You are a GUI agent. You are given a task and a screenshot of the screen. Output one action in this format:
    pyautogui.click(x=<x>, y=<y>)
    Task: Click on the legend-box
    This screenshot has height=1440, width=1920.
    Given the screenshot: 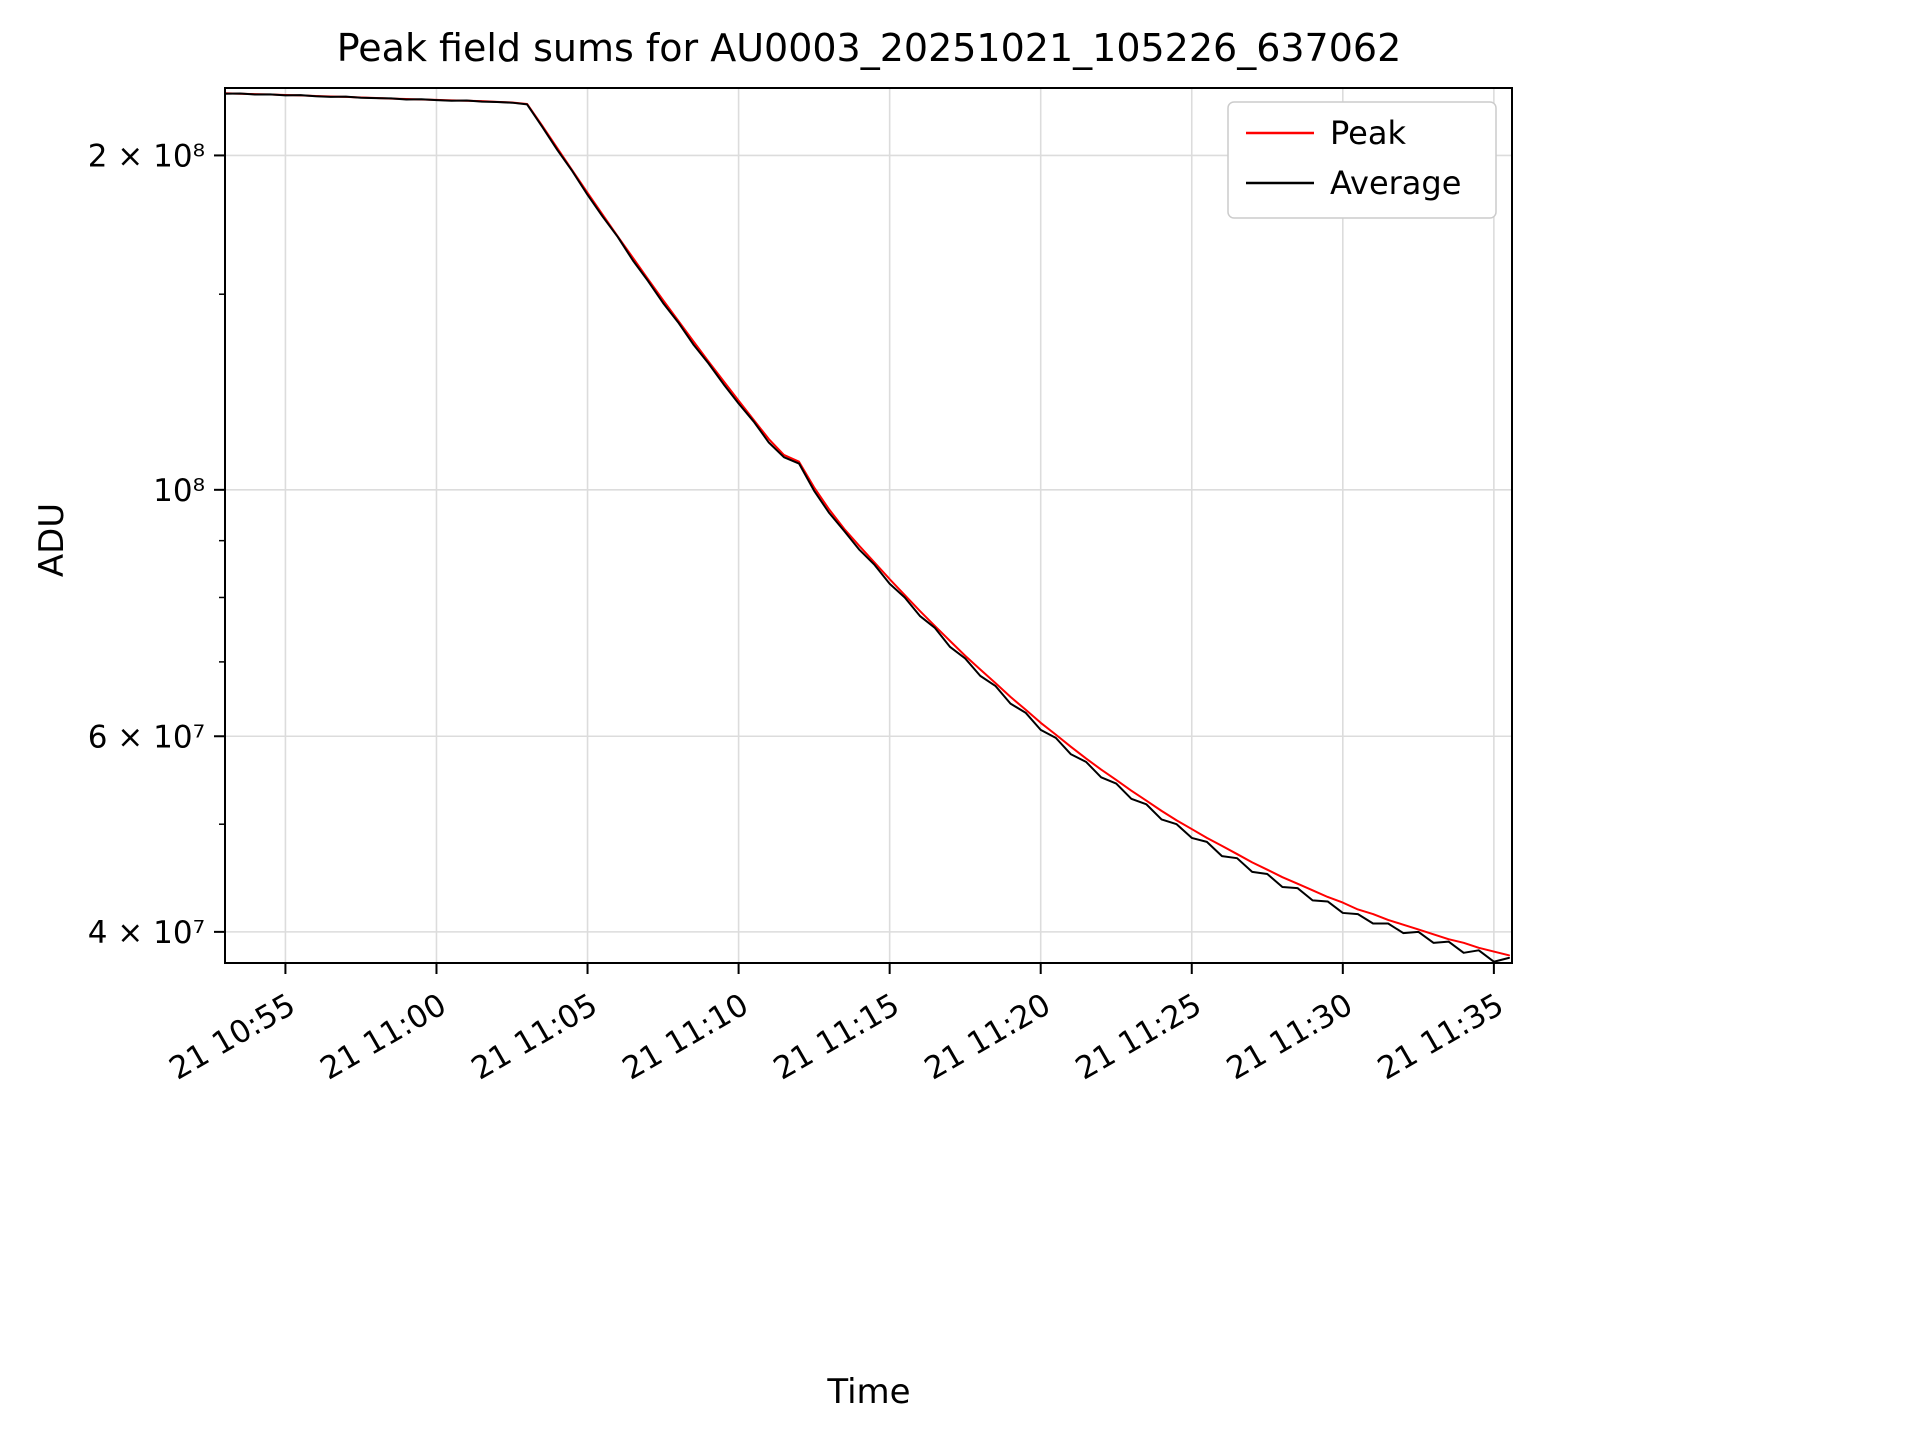 What is the action you would take?
    pyautogui.click(x=1362, y=160)
    